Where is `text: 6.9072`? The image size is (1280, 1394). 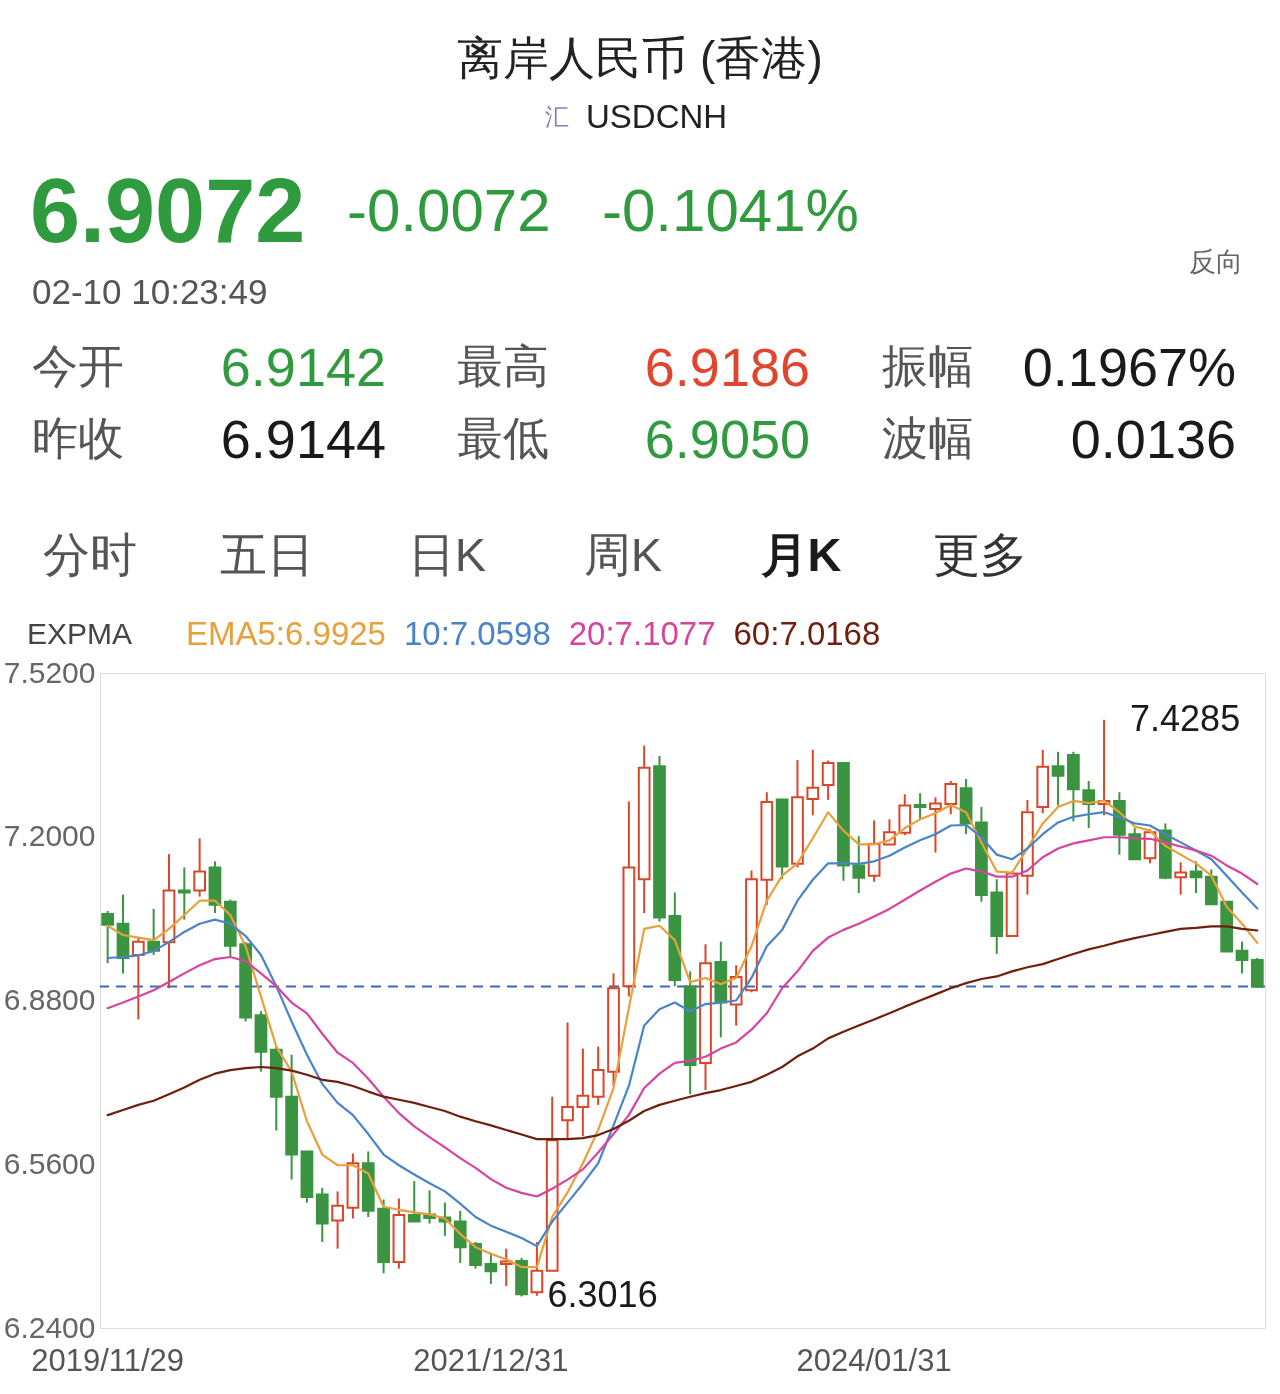
text: 6.9072 is located at coordinates (168, 211).